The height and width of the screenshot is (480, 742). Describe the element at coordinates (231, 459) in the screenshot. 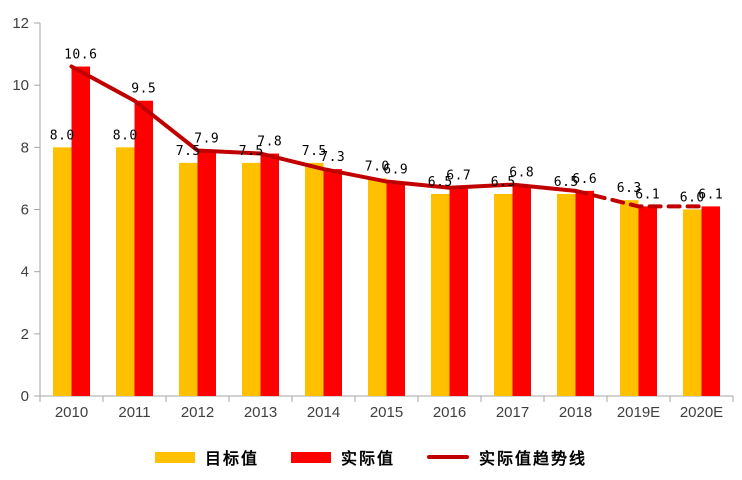

I see `legend-label-target: 目标值` at that location.